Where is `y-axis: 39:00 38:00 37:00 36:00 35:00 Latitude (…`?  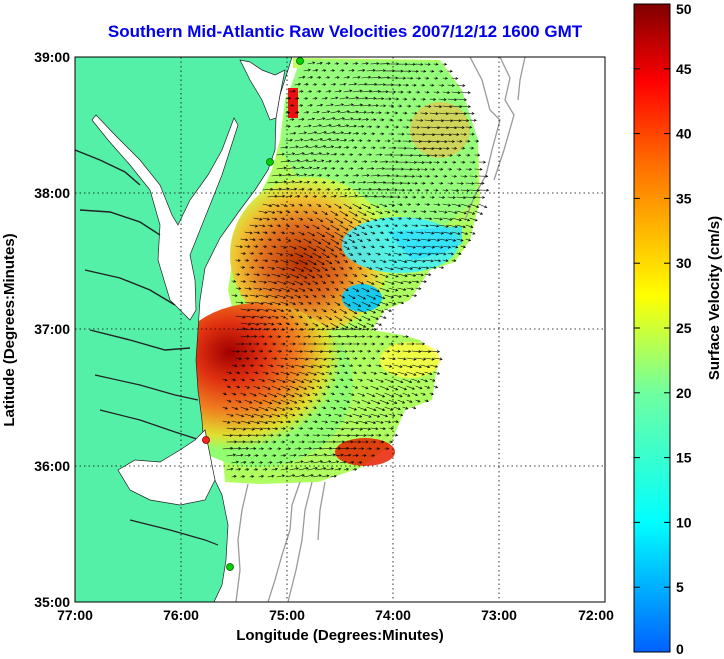 y-axis: 39:00 38:00 37:00 36:00 35:00 Latitude (… is located at coordinates (35, 329).